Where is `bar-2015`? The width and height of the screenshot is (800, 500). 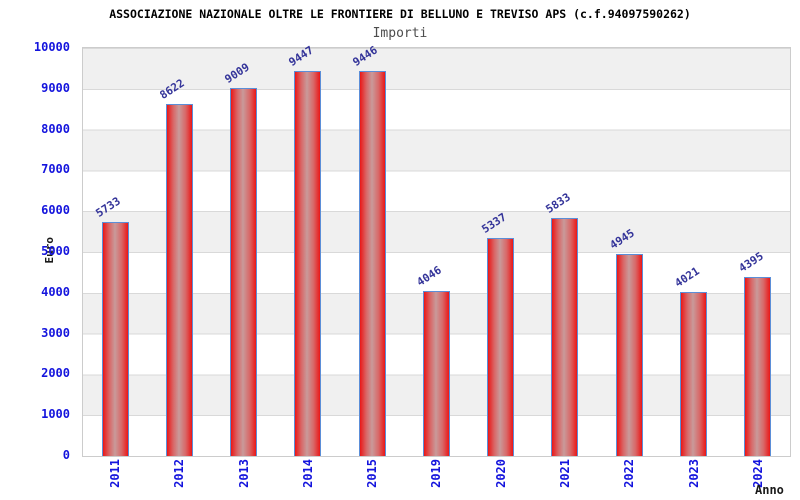 bar-2015 is located at coordinates (372, 263).